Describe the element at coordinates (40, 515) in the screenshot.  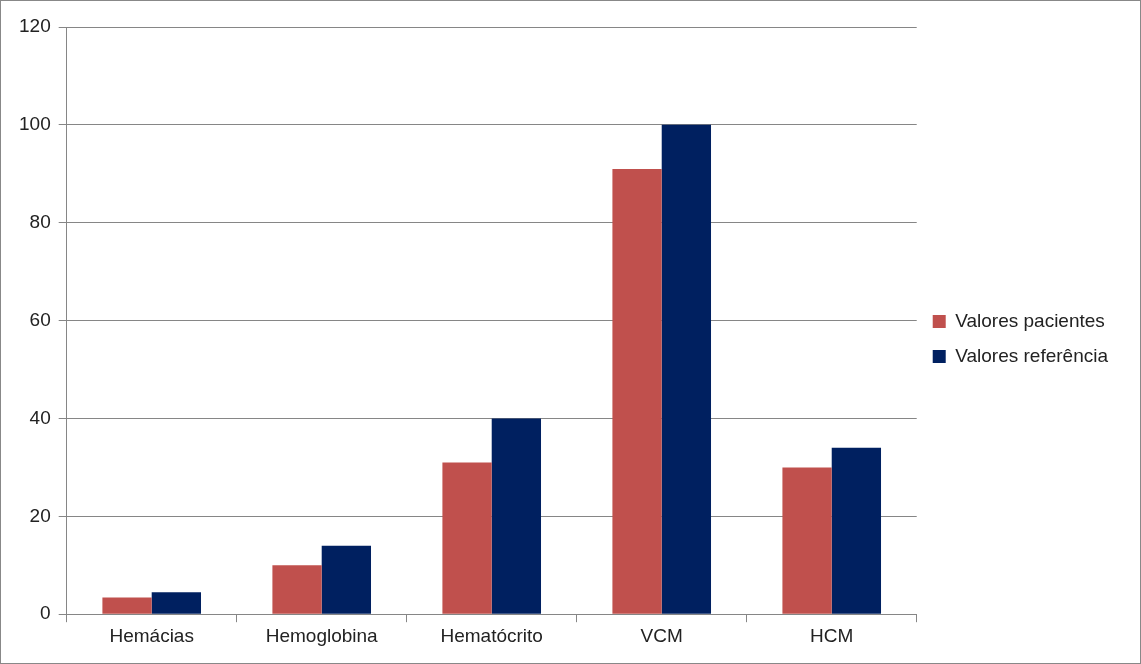
I see `y-tick-label: 20` at that location.